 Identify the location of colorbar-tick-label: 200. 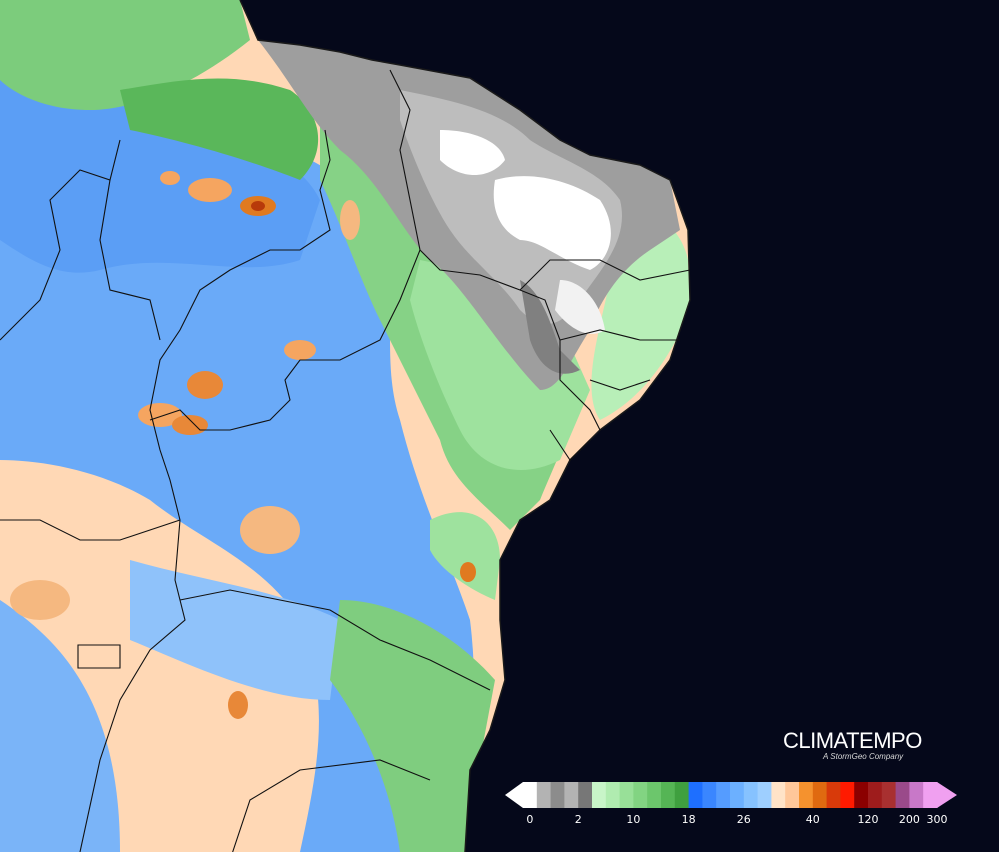
(909, 819).